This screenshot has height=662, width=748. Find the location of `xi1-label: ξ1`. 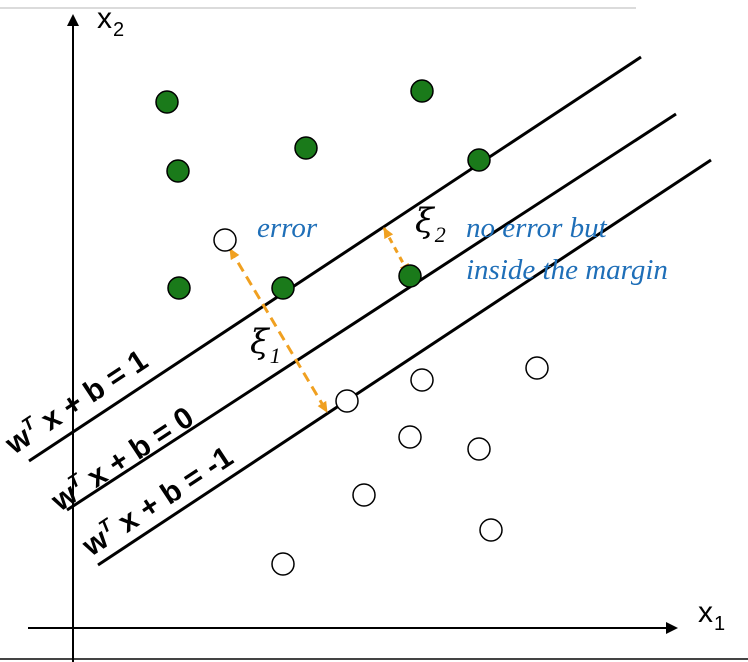

xi1-label: ξ1 is located at coordinates (265, 345).